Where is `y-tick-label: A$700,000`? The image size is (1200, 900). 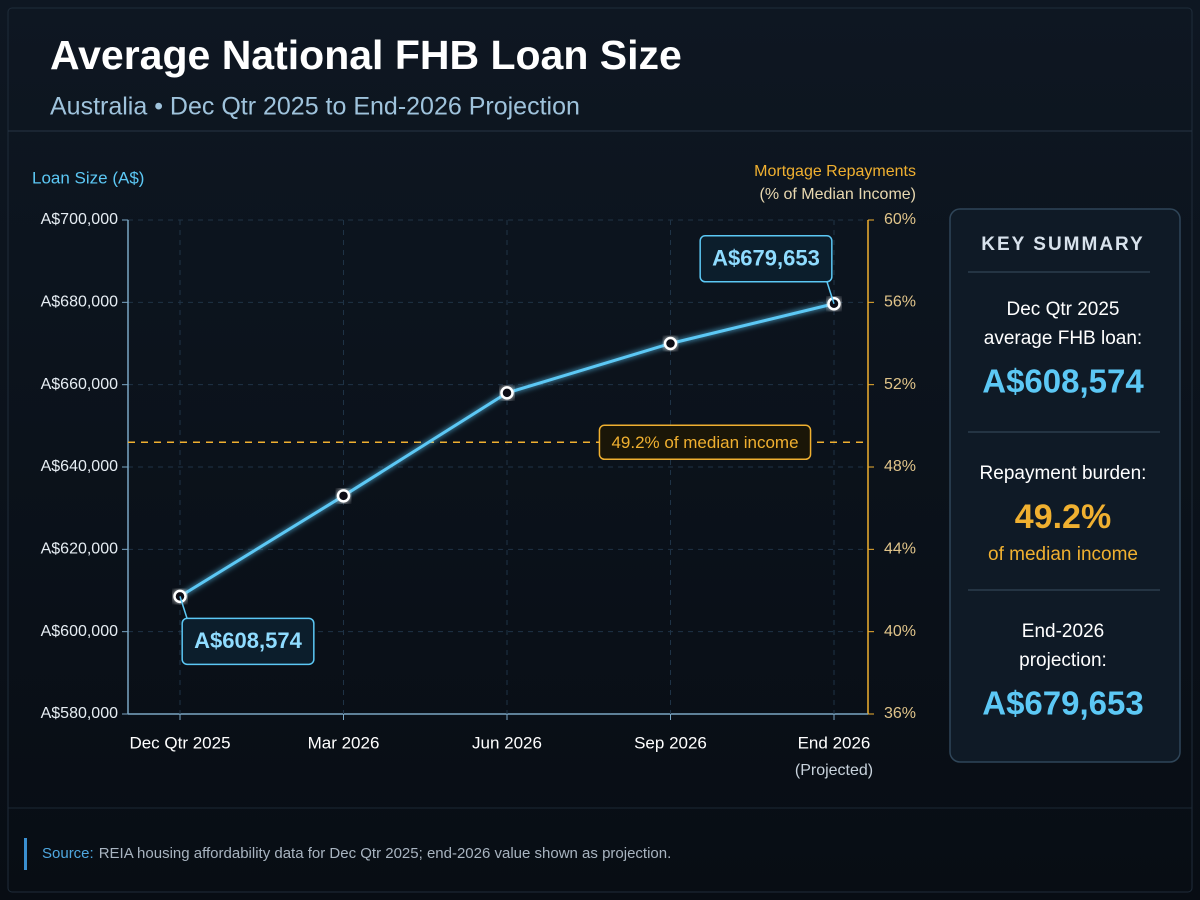 y-tick-label: A$700,000 is located at coordinates (80, 219).